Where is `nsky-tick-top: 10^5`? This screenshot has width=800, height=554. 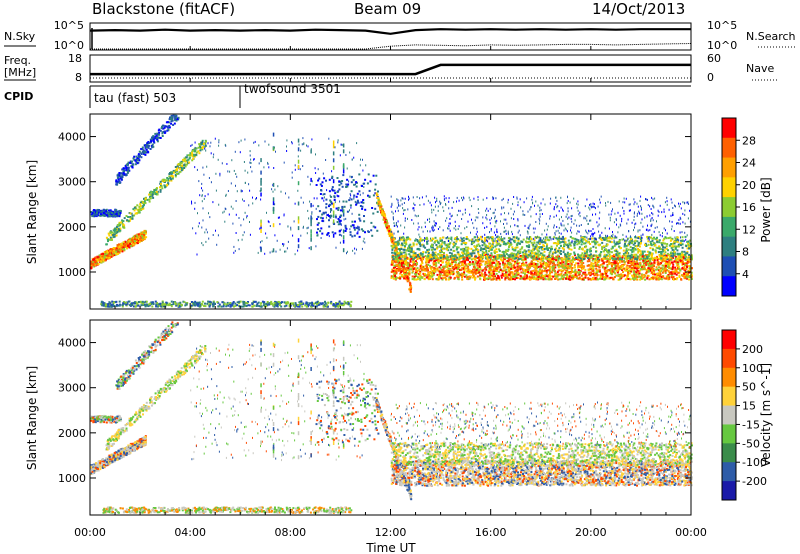
nsky-tick-top: 10^5 is located at coordinates (69, 25).